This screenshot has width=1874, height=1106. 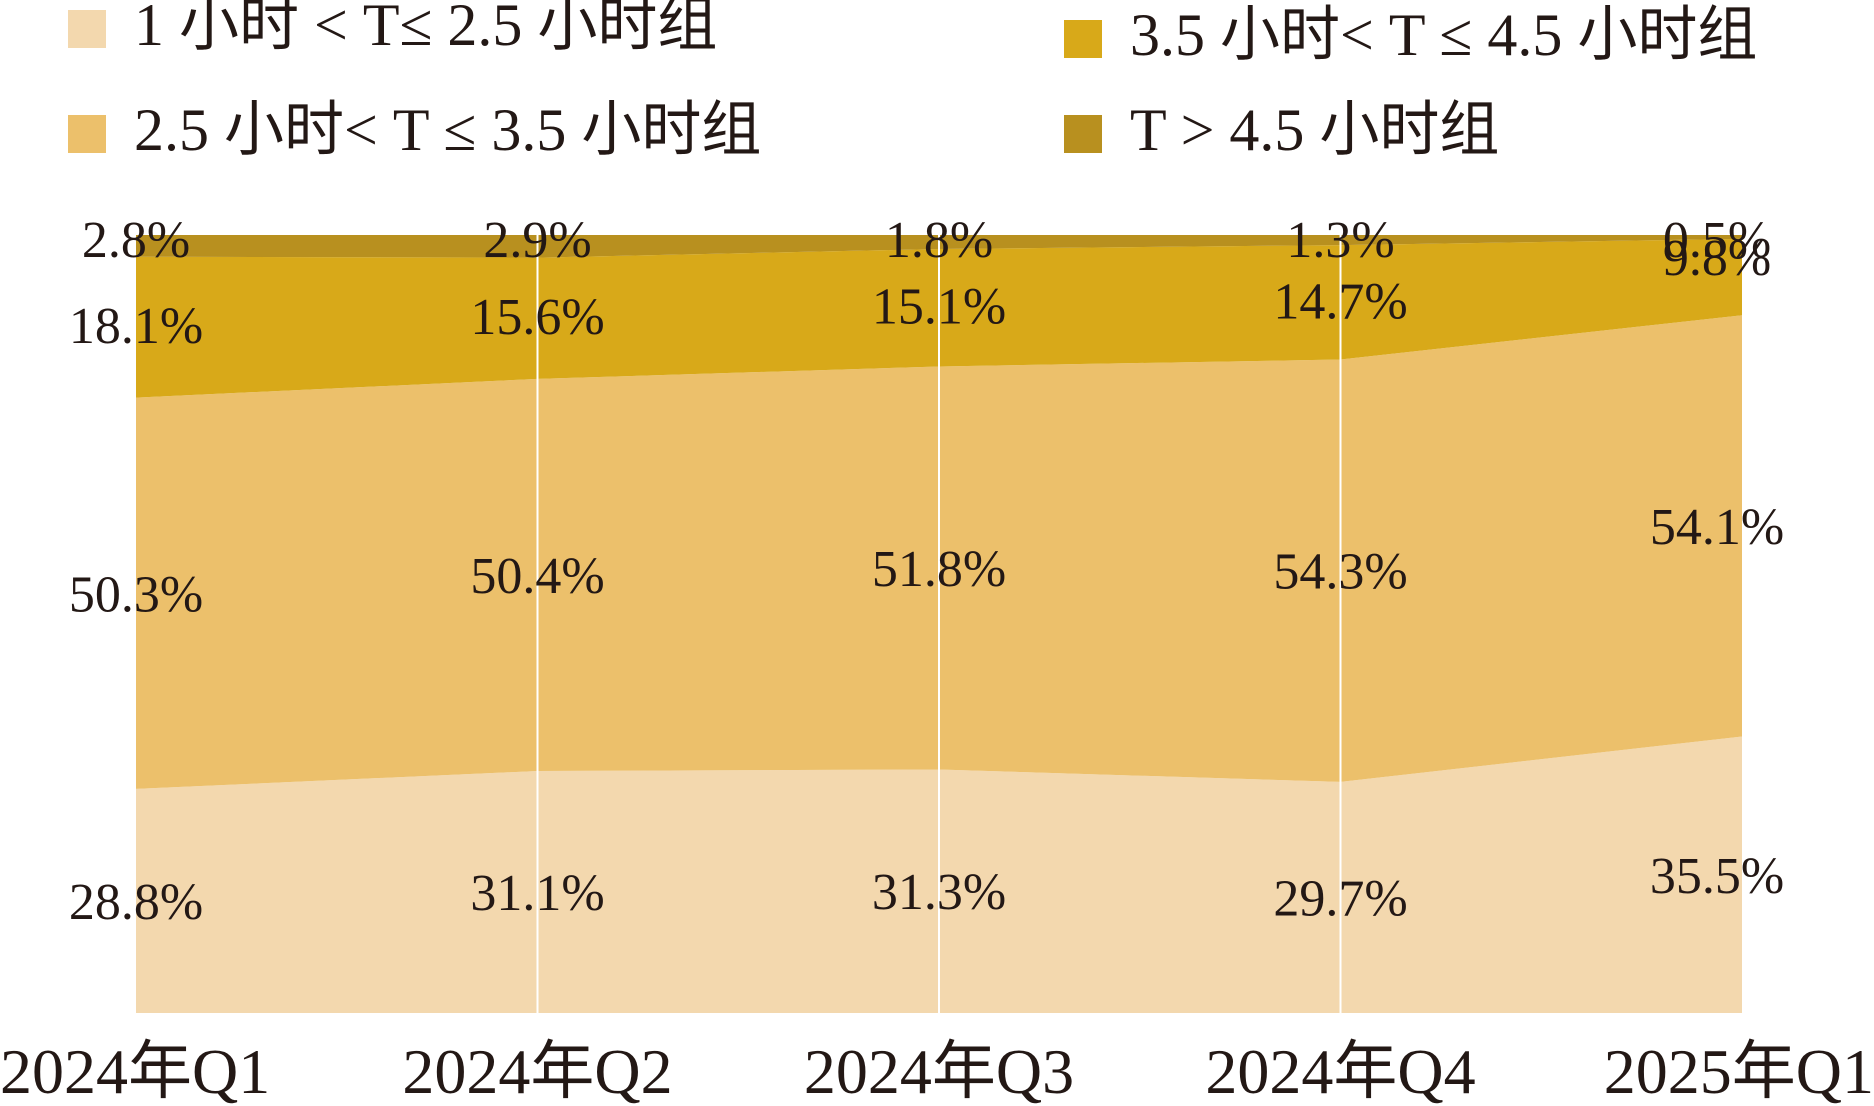 I want to click on data-label-s2-5: 54.1%, so click(x=1717, y=527).